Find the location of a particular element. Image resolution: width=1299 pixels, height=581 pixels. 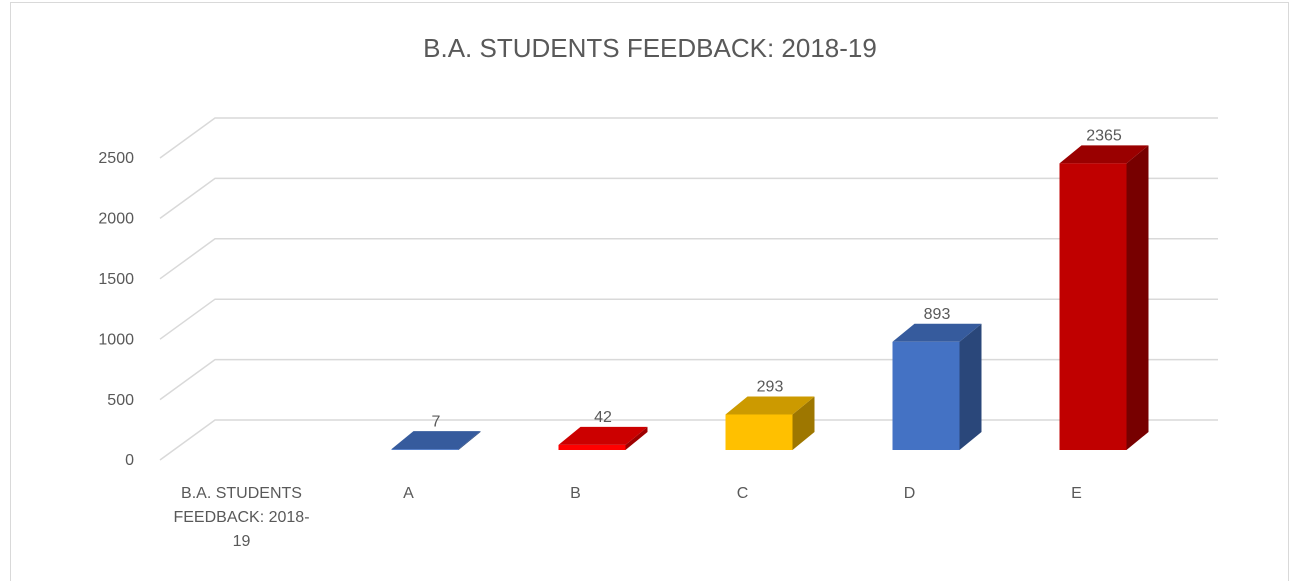

x-tick-label: B is located at coordinates (575, 493).